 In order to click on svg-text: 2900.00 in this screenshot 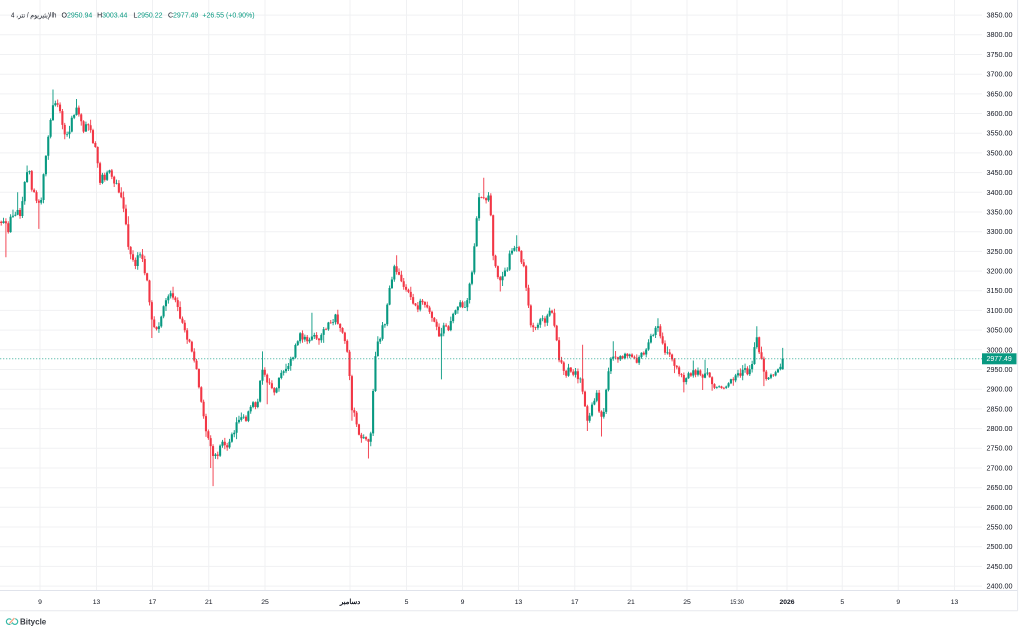, I will do `click(1000, 389)`.